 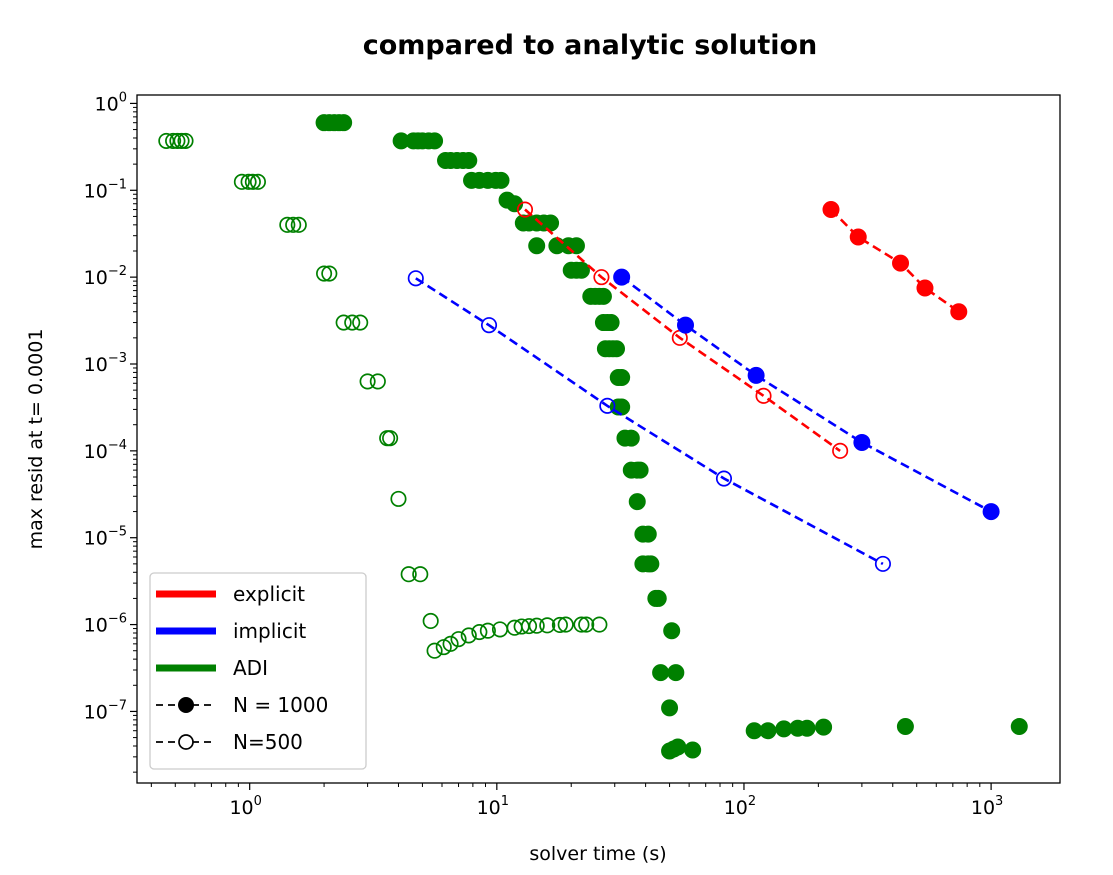 What do you see at coordinates (230, 594) in the screenshot?
I see `legend-item: explicit` at bounding box center [230, 594].